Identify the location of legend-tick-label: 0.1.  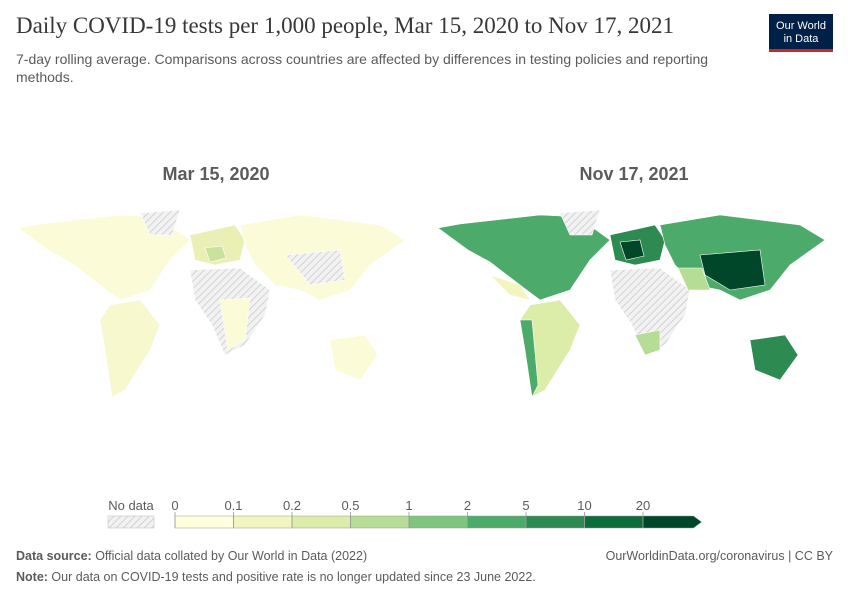
(233, 505).